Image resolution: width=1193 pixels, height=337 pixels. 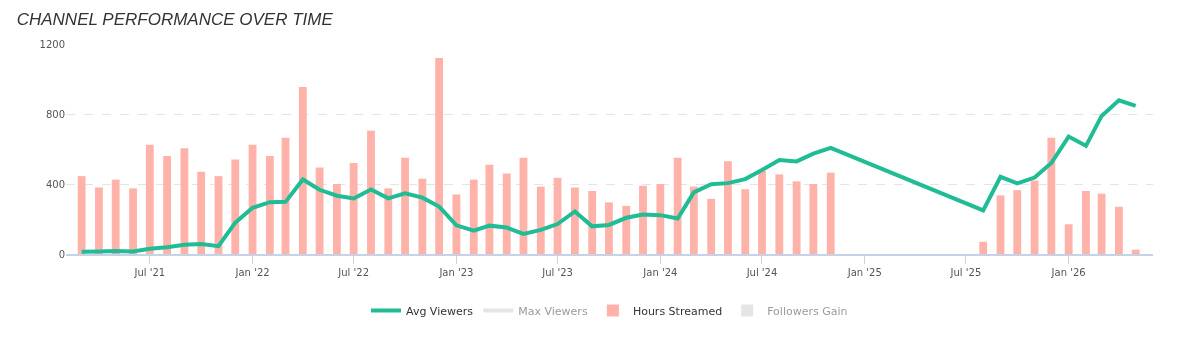 I want to click on x-tick-label: Jul '25, so click(x=965, y=272).